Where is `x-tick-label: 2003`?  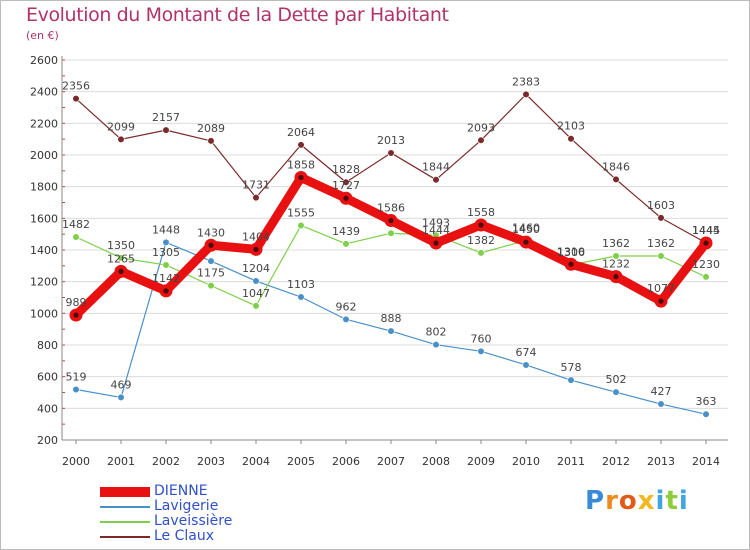 x-tick-label: 2003 is located at coordinates (211, 461).